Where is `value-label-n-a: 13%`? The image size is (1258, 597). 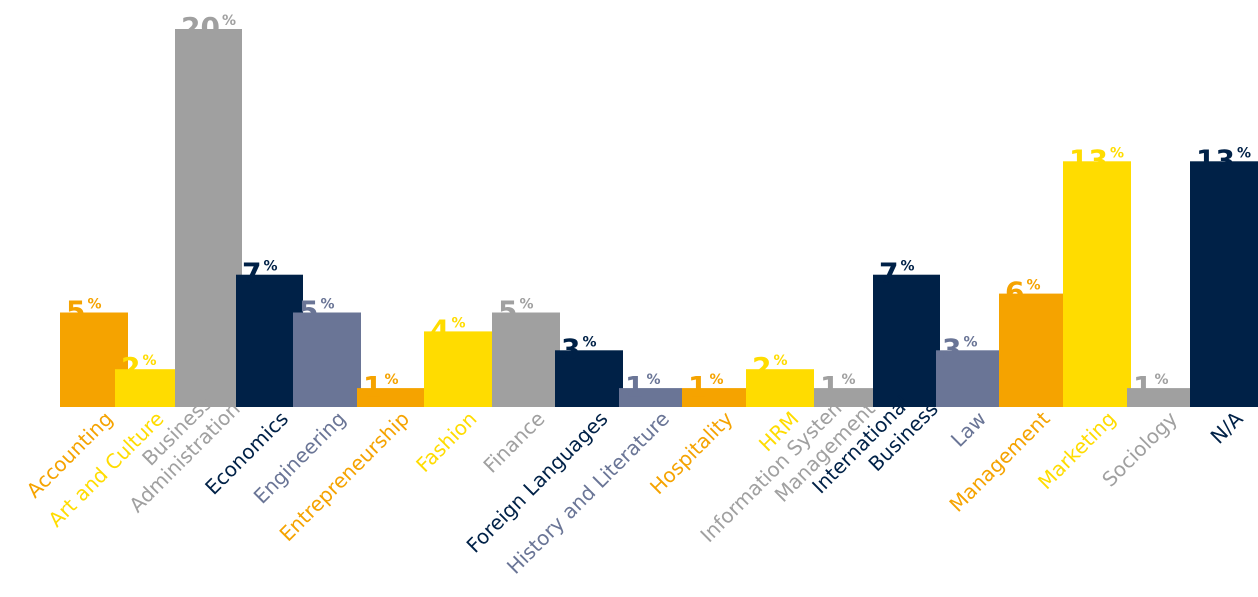
value-label-n-a: 13% is located at coordinates (1223, 159).